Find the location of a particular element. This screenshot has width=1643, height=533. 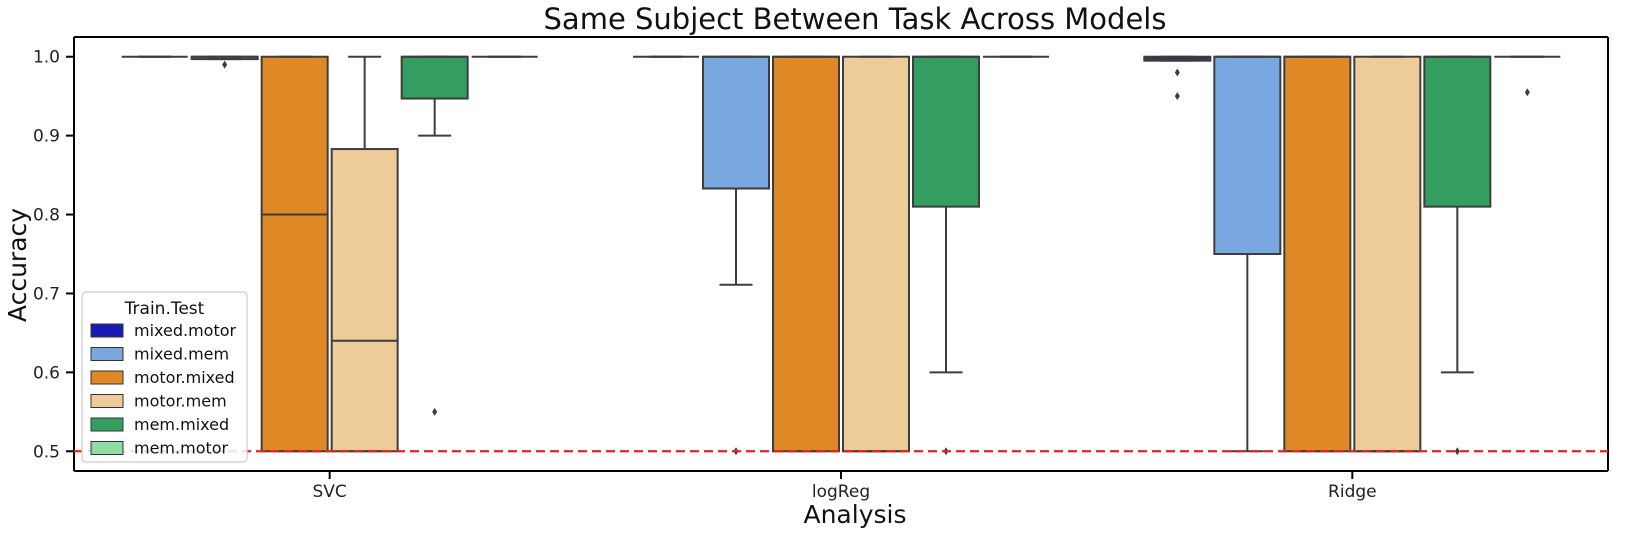

legend-swatch-motor.mixed is located at coordinates (107, 377).